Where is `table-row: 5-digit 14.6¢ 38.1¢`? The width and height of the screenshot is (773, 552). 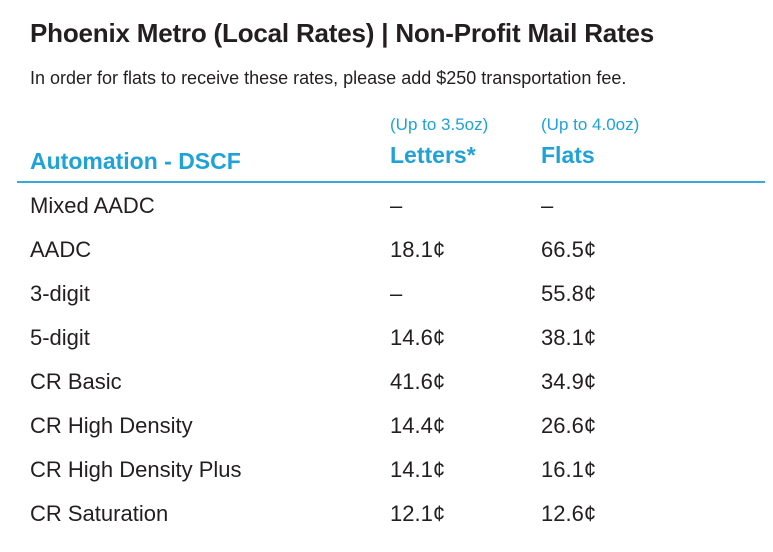
table-row: 5-digit 14.6¢ 38.1¢ is located at coordinates (386, 347).